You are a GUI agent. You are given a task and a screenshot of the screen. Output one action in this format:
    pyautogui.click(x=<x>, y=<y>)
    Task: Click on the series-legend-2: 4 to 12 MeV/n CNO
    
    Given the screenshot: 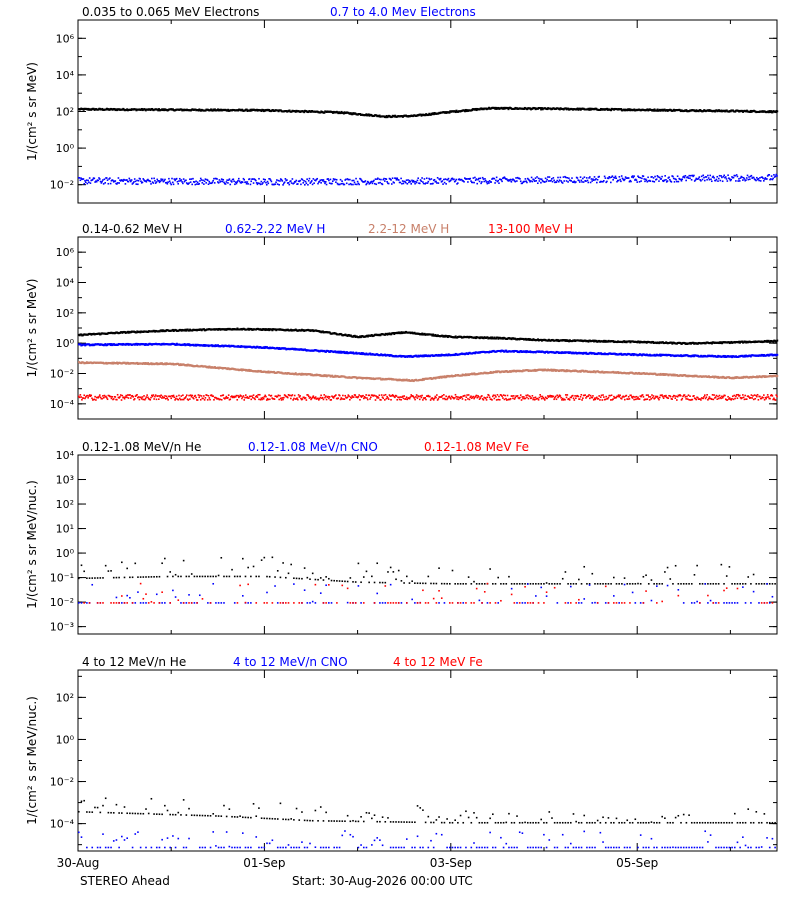 What is the action you would take?
    pyautogui.click(x=290, y=662)
    